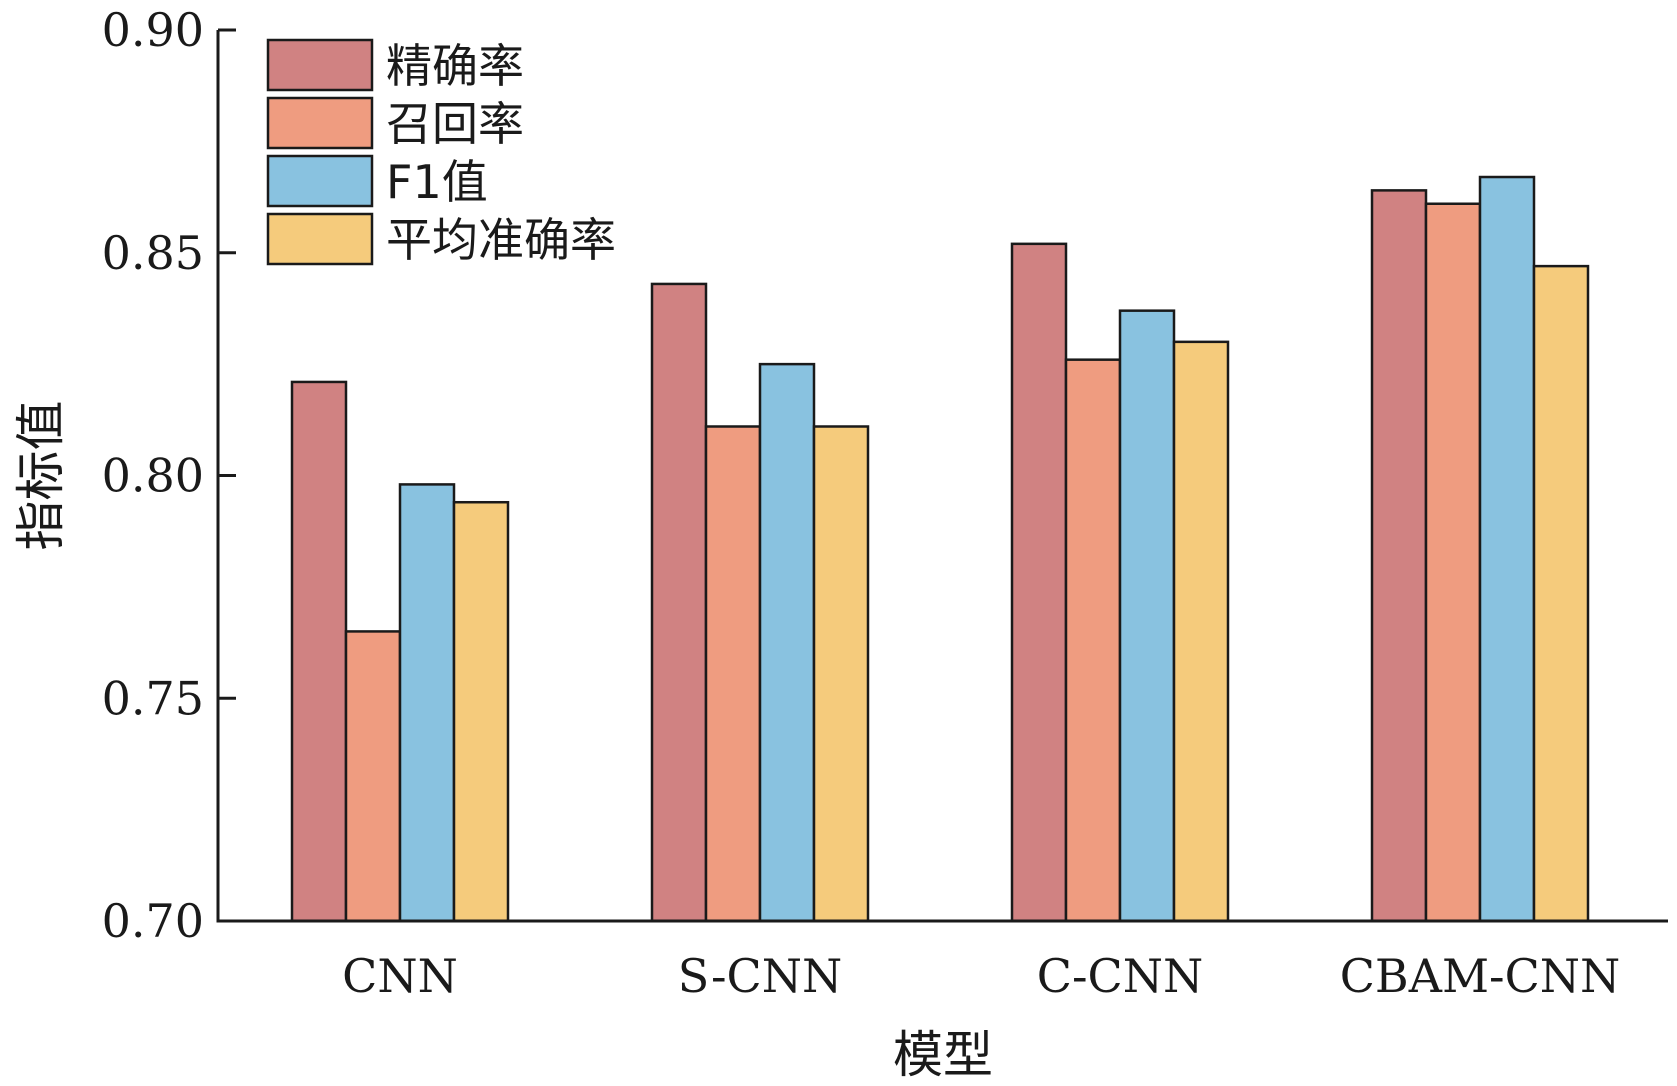 The height and width of the screenshot is (1086, 1677). I want to click on x-axis-title: 模型, so click(943, 1055).